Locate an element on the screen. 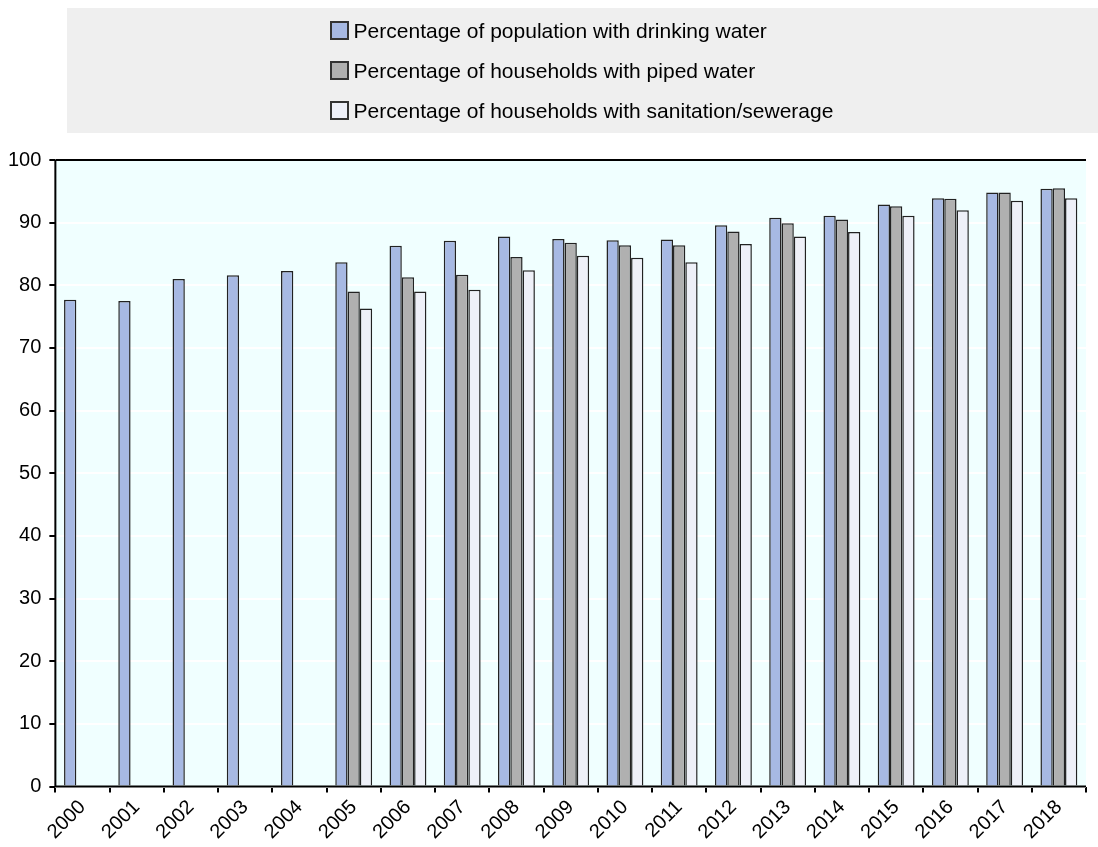 The image size is (1098, 847). y-tick-label: 30 is located at coordinates (30, 597).